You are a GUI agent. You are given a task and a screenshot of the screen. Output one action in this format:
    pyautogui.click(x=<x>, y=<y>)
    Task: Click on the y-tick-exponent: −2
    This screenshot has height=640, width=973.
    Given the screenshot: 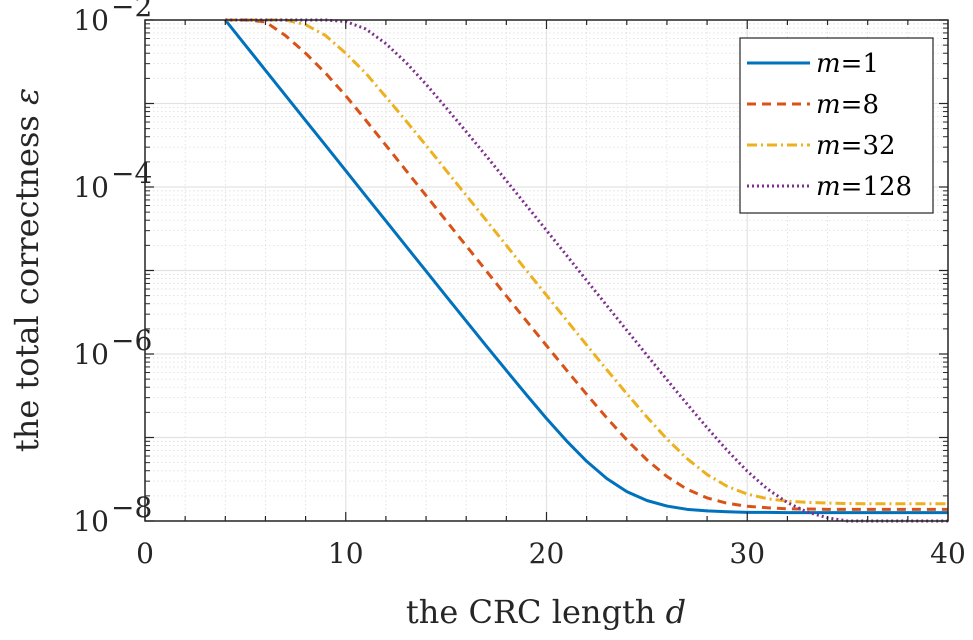 What is the action you would take?
    pyautogui.click(x=131, y=11)
    